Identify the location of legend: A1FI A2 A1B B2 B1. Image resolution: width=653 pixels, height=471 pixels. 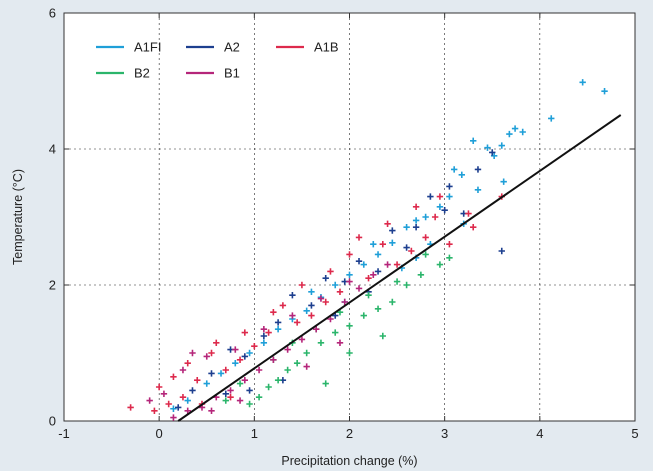
(217, 60).